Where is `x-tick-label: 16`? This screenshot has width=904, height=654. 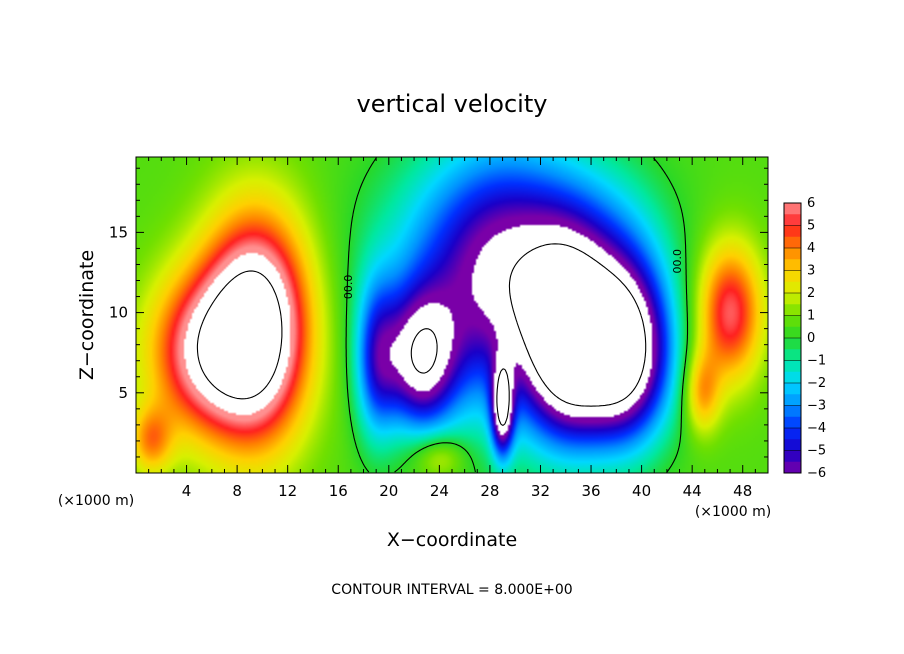 x-tick-label: 16 is located at coordinates (338, 491).